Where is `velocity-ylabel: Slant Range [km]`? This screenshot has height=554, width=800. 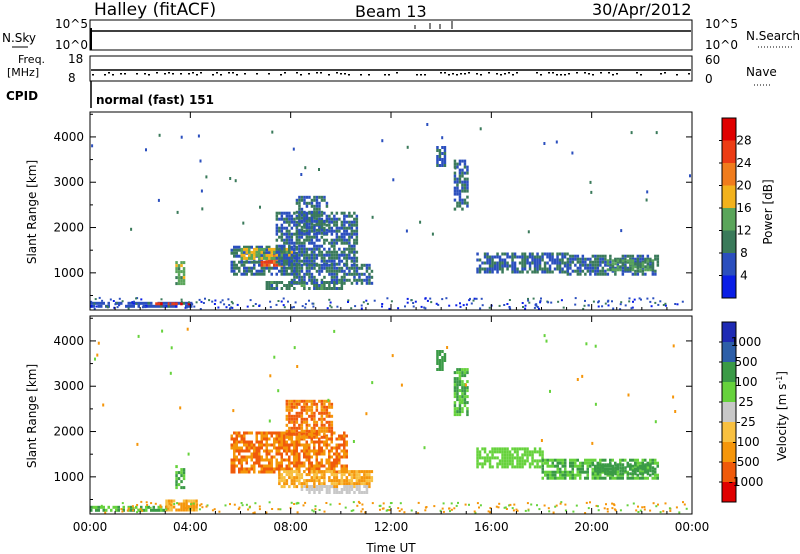
velocity-ylabel: Slant Range [km] is located at coordinates (32, 416).